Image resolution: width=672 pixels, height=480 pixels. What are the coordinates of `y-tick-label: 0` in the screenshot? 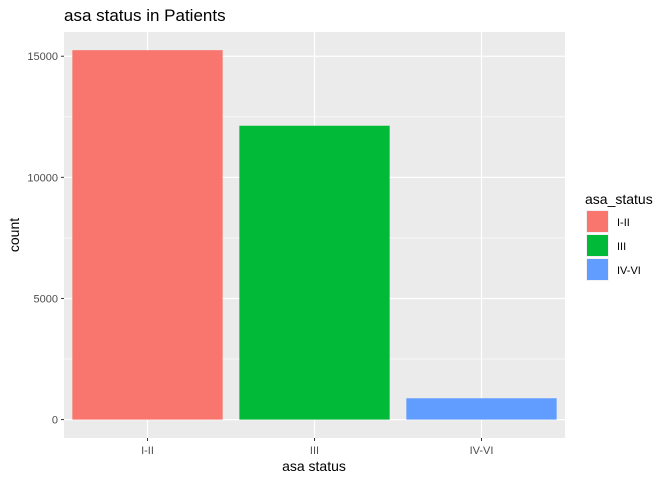 It's located at (55, 421).